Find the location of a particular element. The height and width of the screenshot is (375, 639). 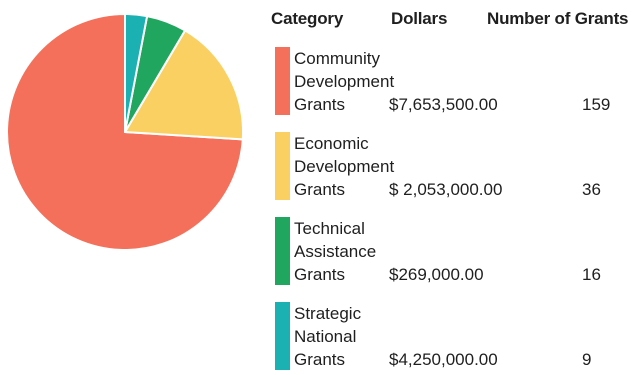

dollars-economic: $ 2,053,000.00 is located at coordinates (446, 189).